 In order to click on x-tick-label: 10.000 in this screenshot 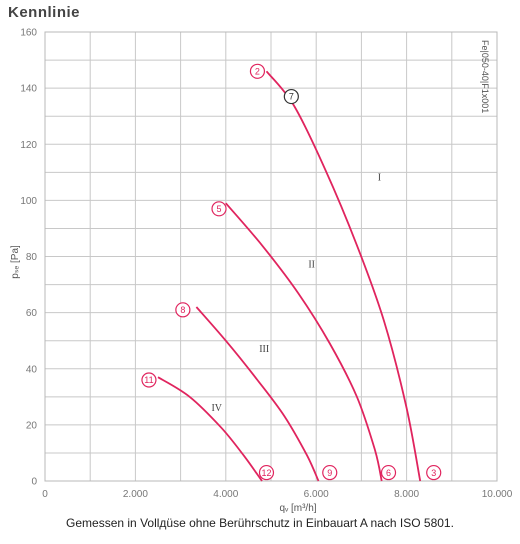, I will do `click(497, 494)`.